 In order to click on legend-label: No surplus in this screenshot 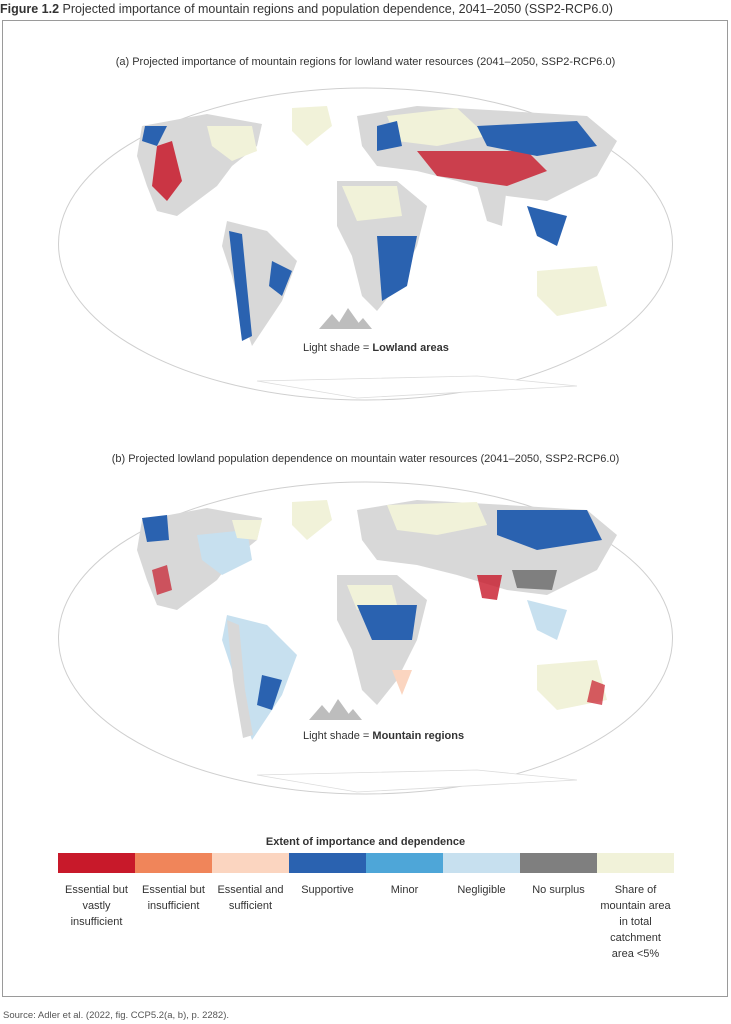, I will do `click(558, 890)`.